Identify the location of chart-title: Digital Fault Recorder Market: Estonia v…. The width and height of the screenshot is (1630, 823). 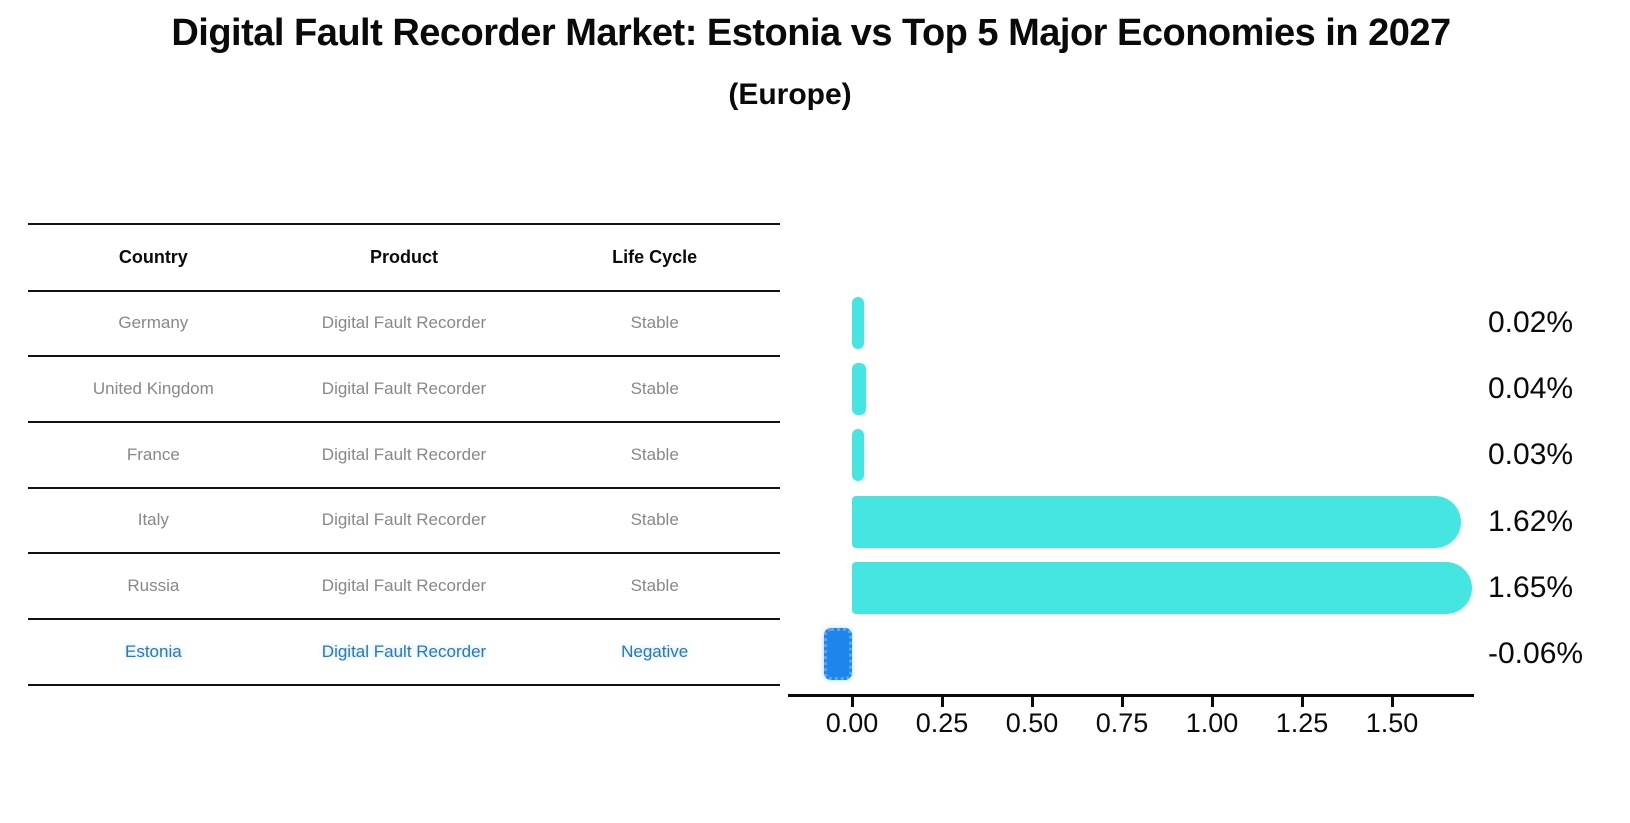
(811, 33).